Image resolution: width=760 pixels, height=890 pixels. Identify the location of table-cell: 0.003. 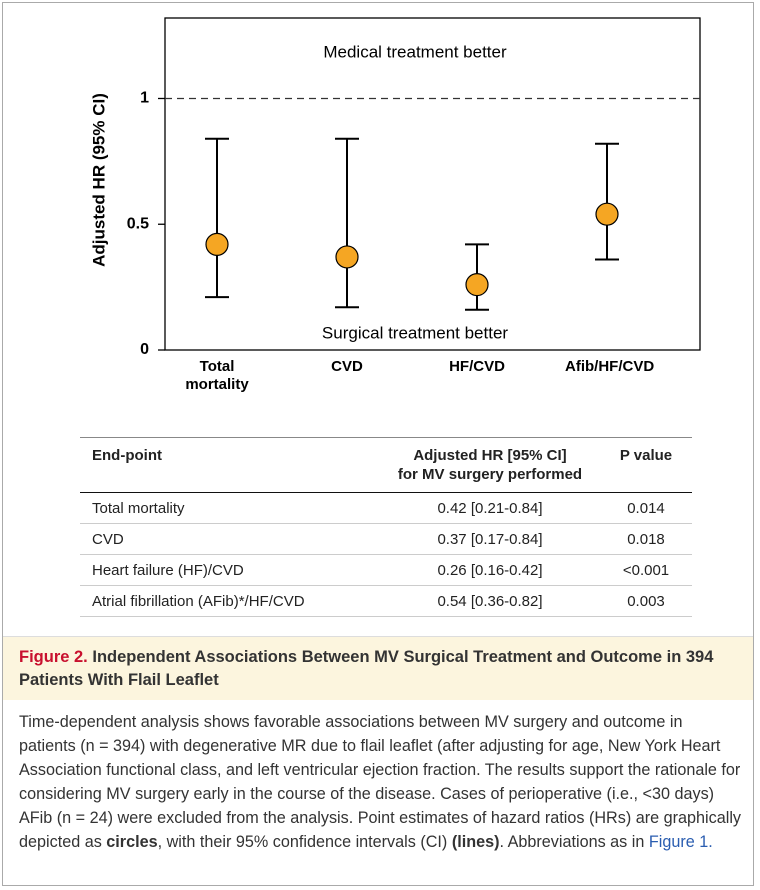
(646, 601).